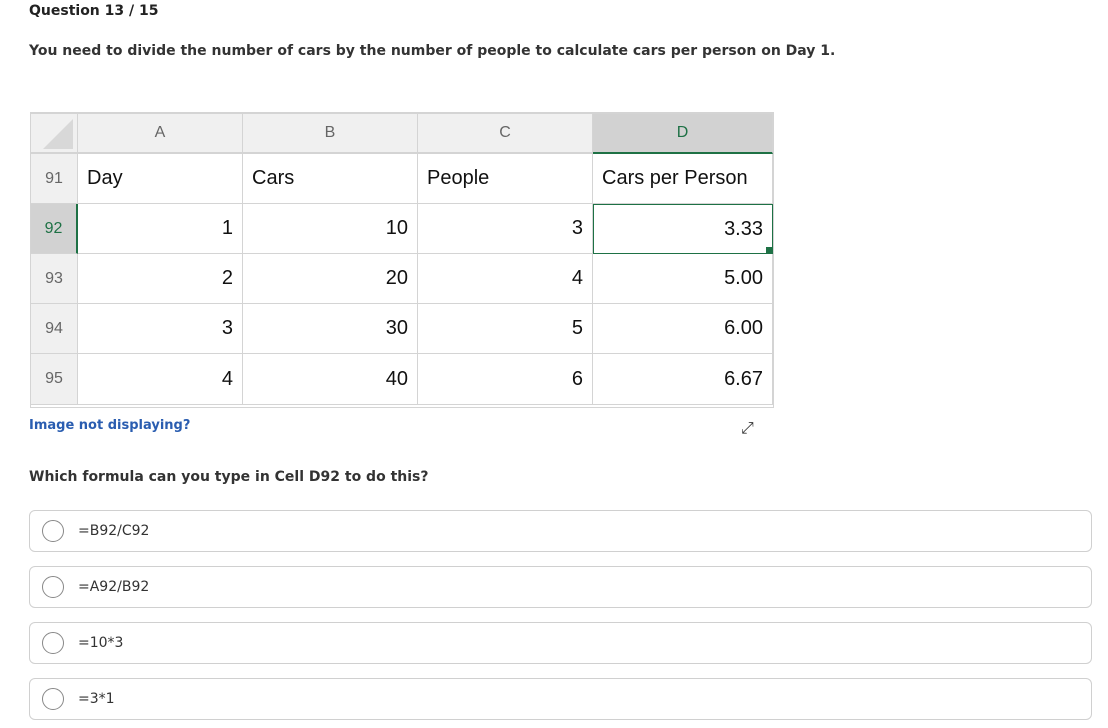  Describe the element at coordinates (101, 643) in the screenshot. I see `option-label: =10*3` at that location.